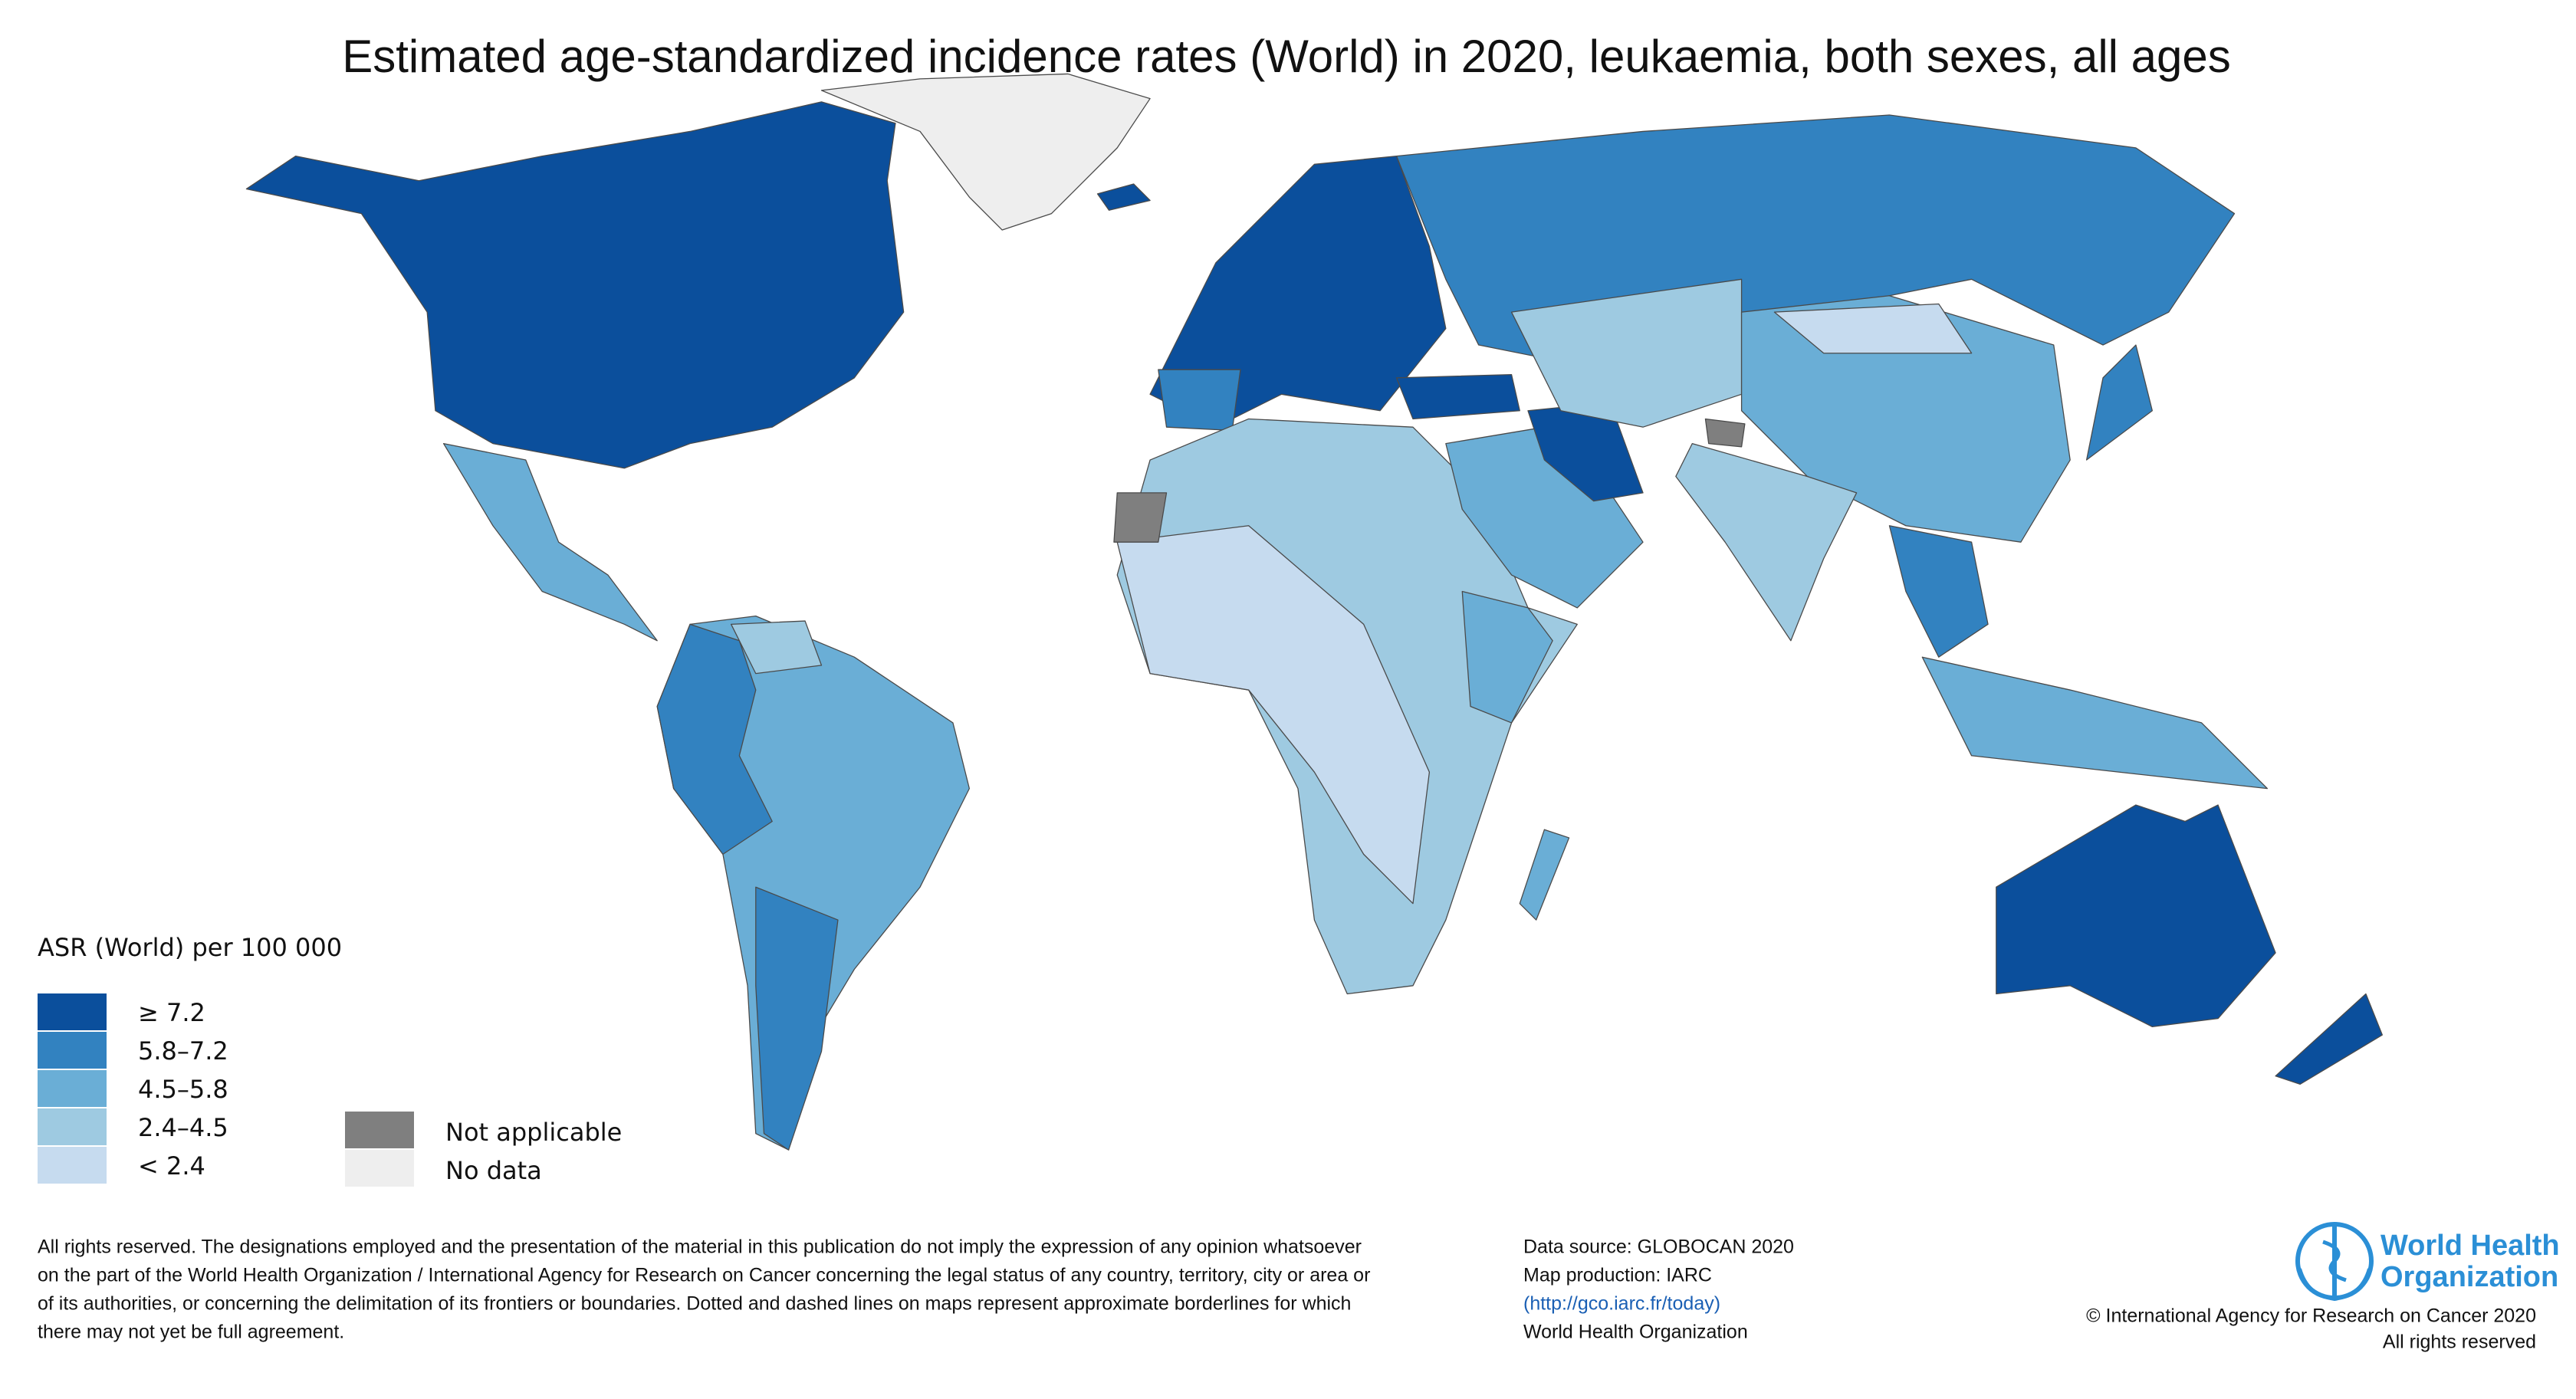 The image size is (2576, 1399). Describe the element at coordinates (183, 1051) in the screenshot. I see `legend-label: 5.8–7.2` at that location.